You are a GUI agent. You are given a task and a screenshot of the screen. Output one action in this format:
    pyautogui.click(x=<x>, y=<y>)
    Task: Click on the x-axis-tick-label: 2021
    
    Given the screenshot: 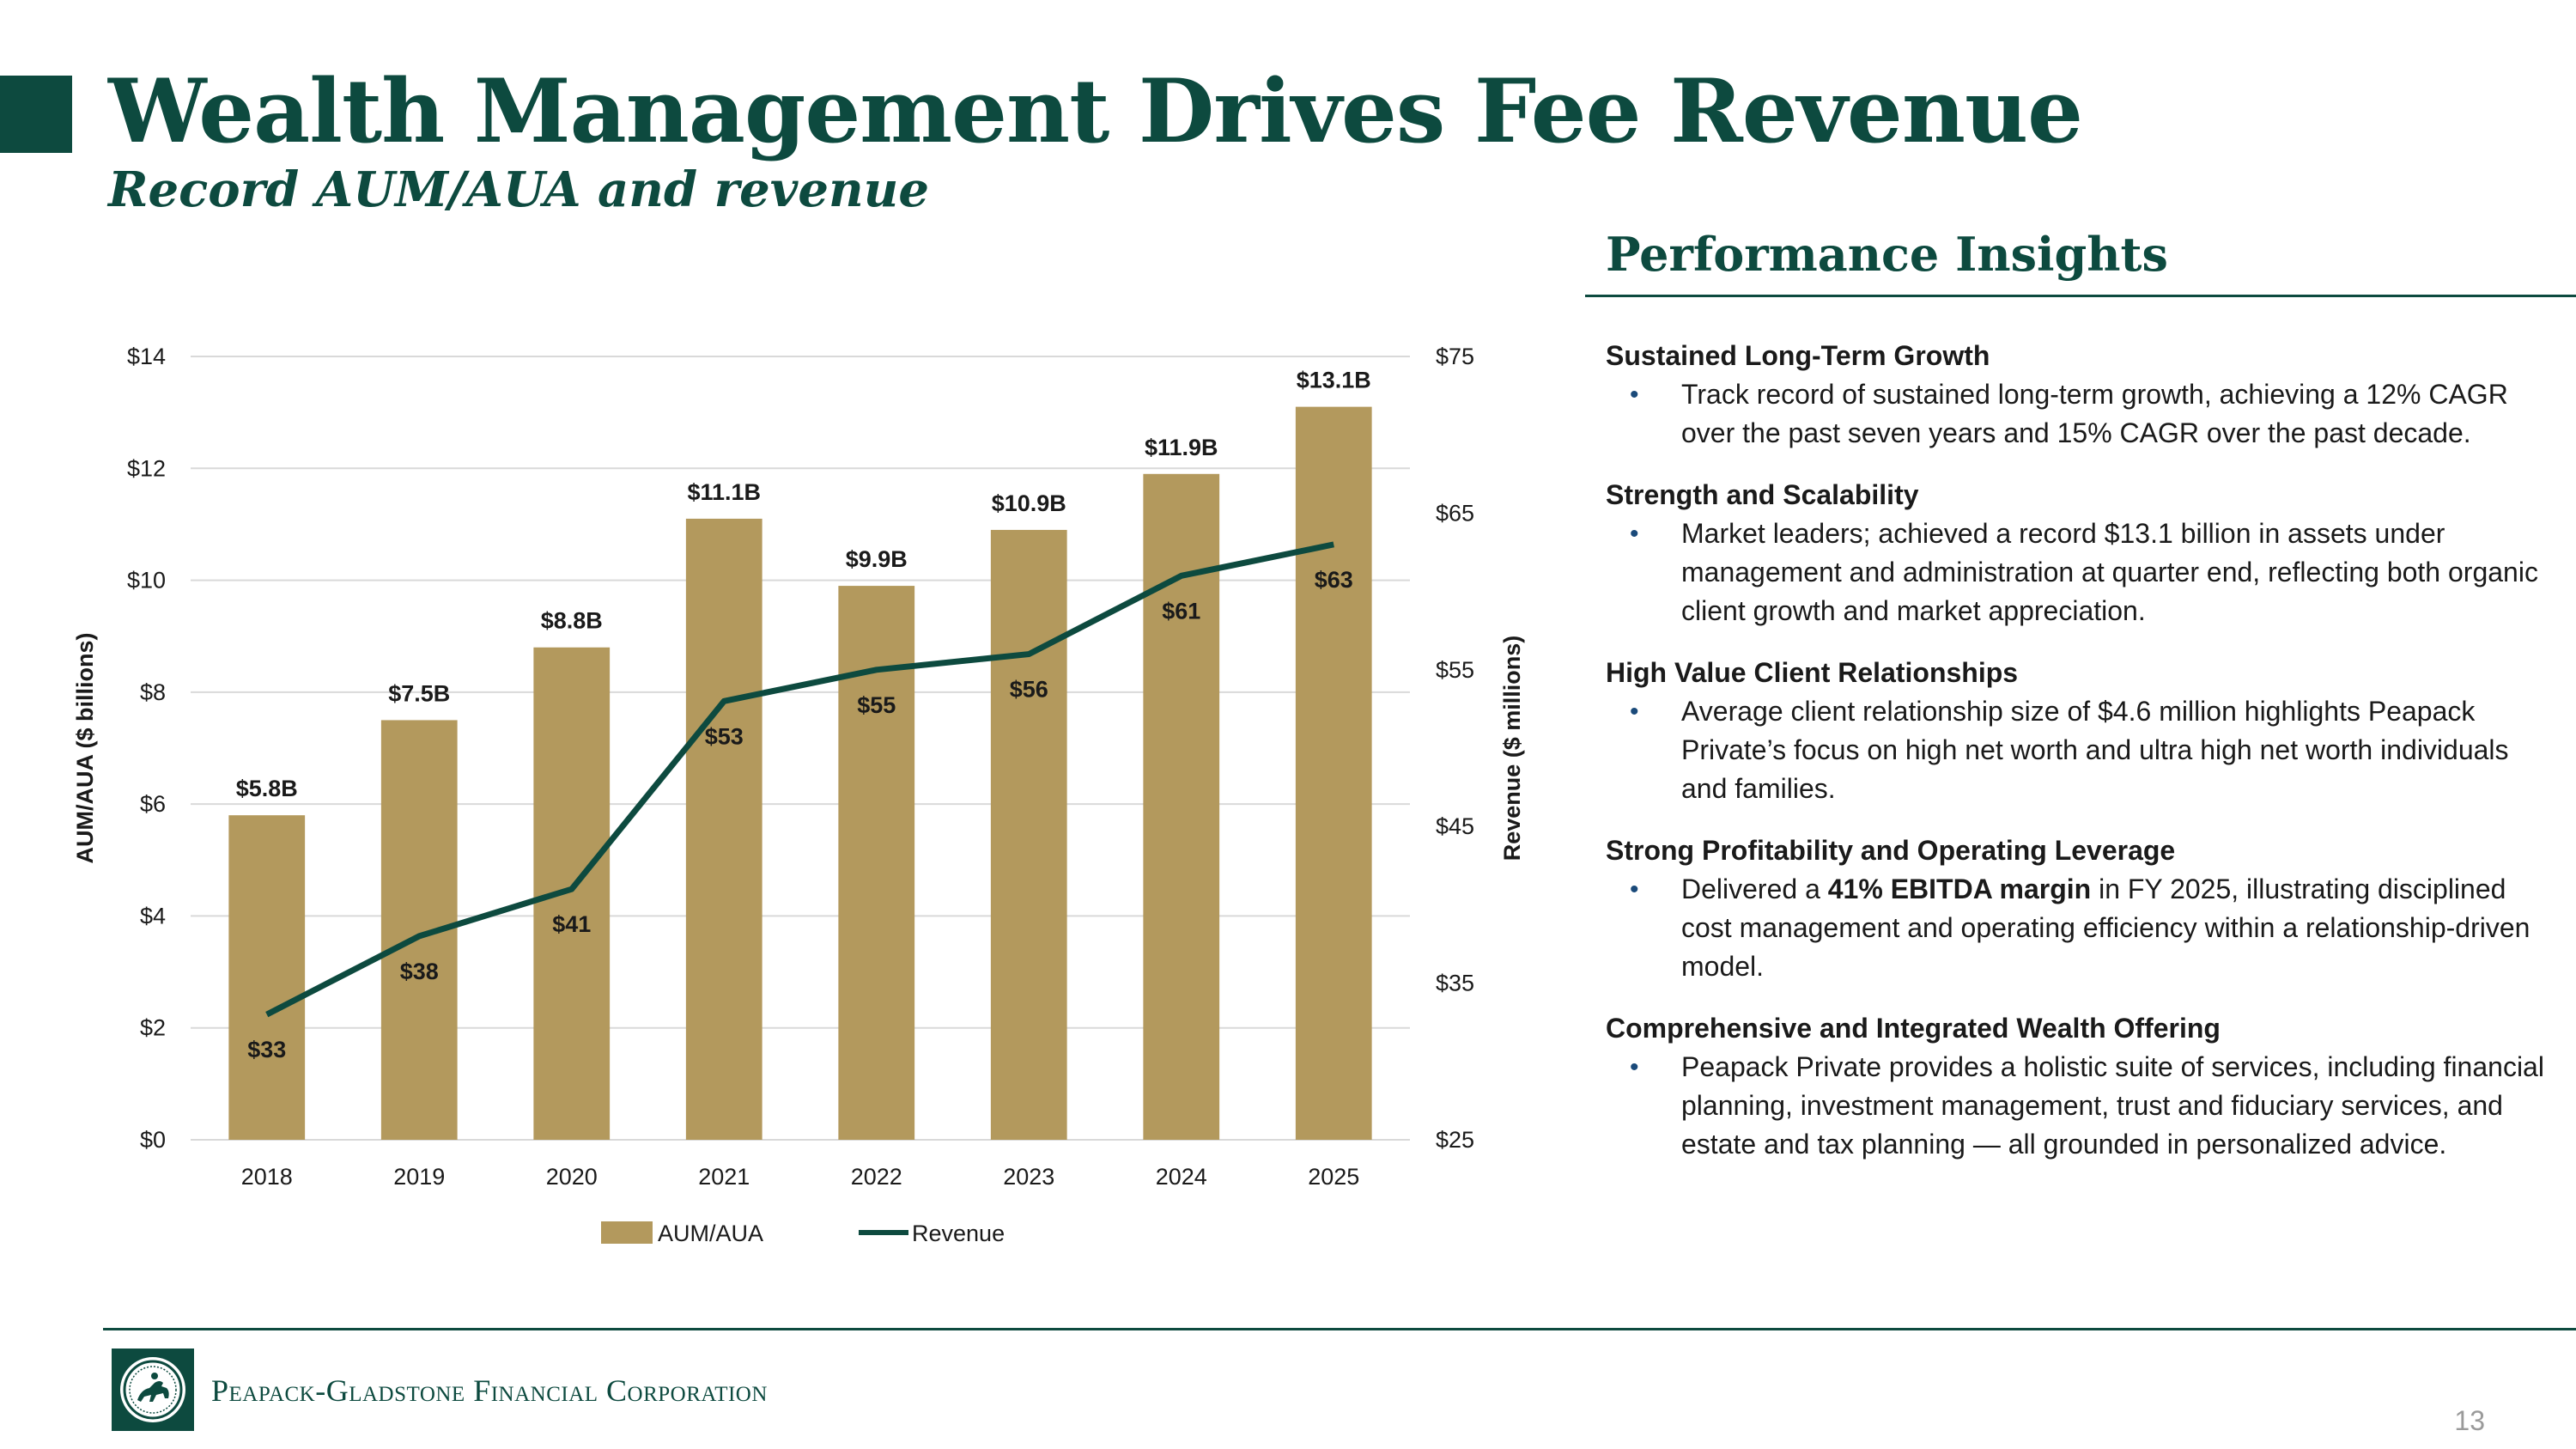 What is the action you would take?
    pyautogui.click(x=724, y=1177)
    